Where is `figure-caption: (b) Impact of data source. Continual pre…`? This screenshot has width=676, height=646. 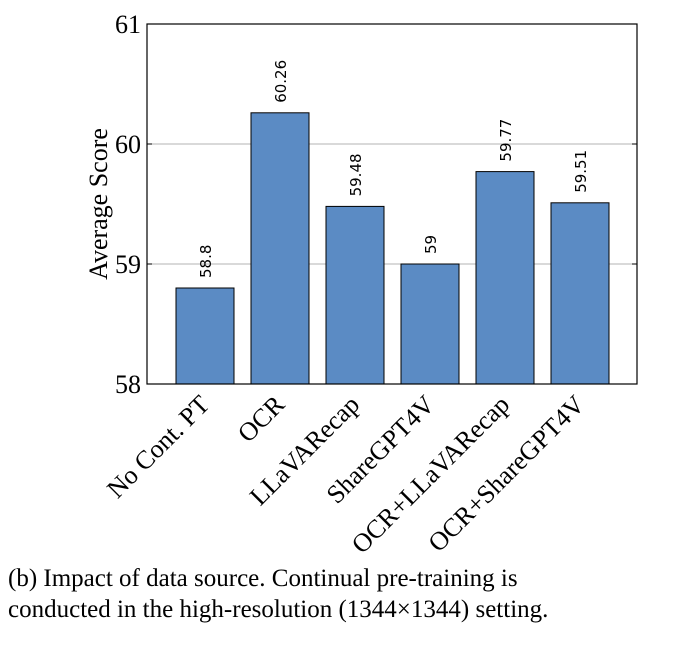 figure-caption: (b) Impact of data source. Continual pre… is located at coordinates (338, 594).